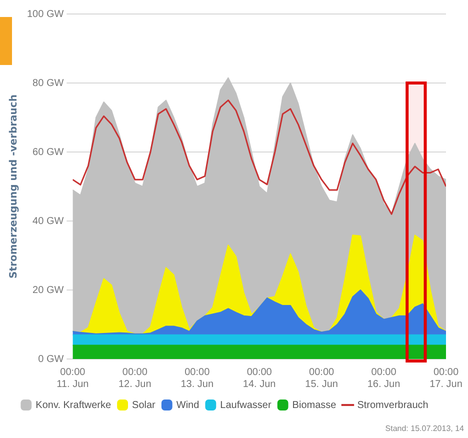 The height and width of the screenshot is (438, 468). What do you see at coordinates (45, 14) in the screenshot?
I see `y-tick-label: 100 GW` at bounding box center [45, 14].